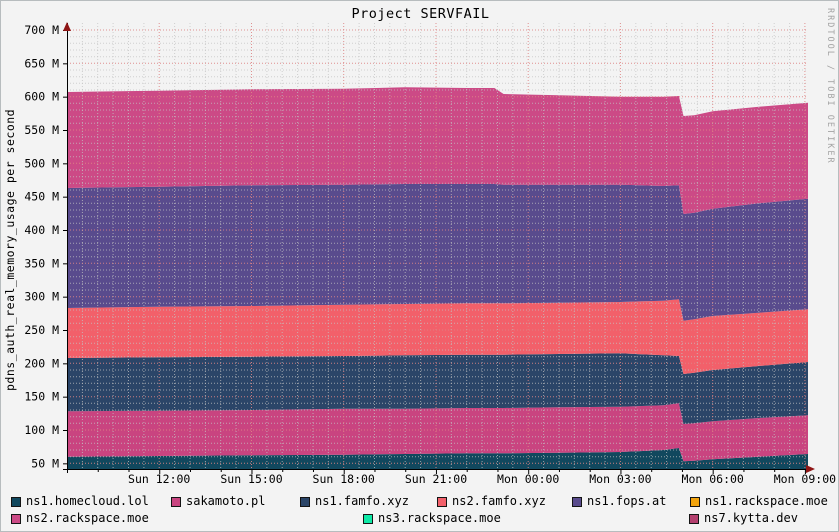 The width and height of the screenshot is (839, 532). Describe the element at coordinates (251, 479) in the screenshot. I see `svg-text: Sun 15:00` at that location.